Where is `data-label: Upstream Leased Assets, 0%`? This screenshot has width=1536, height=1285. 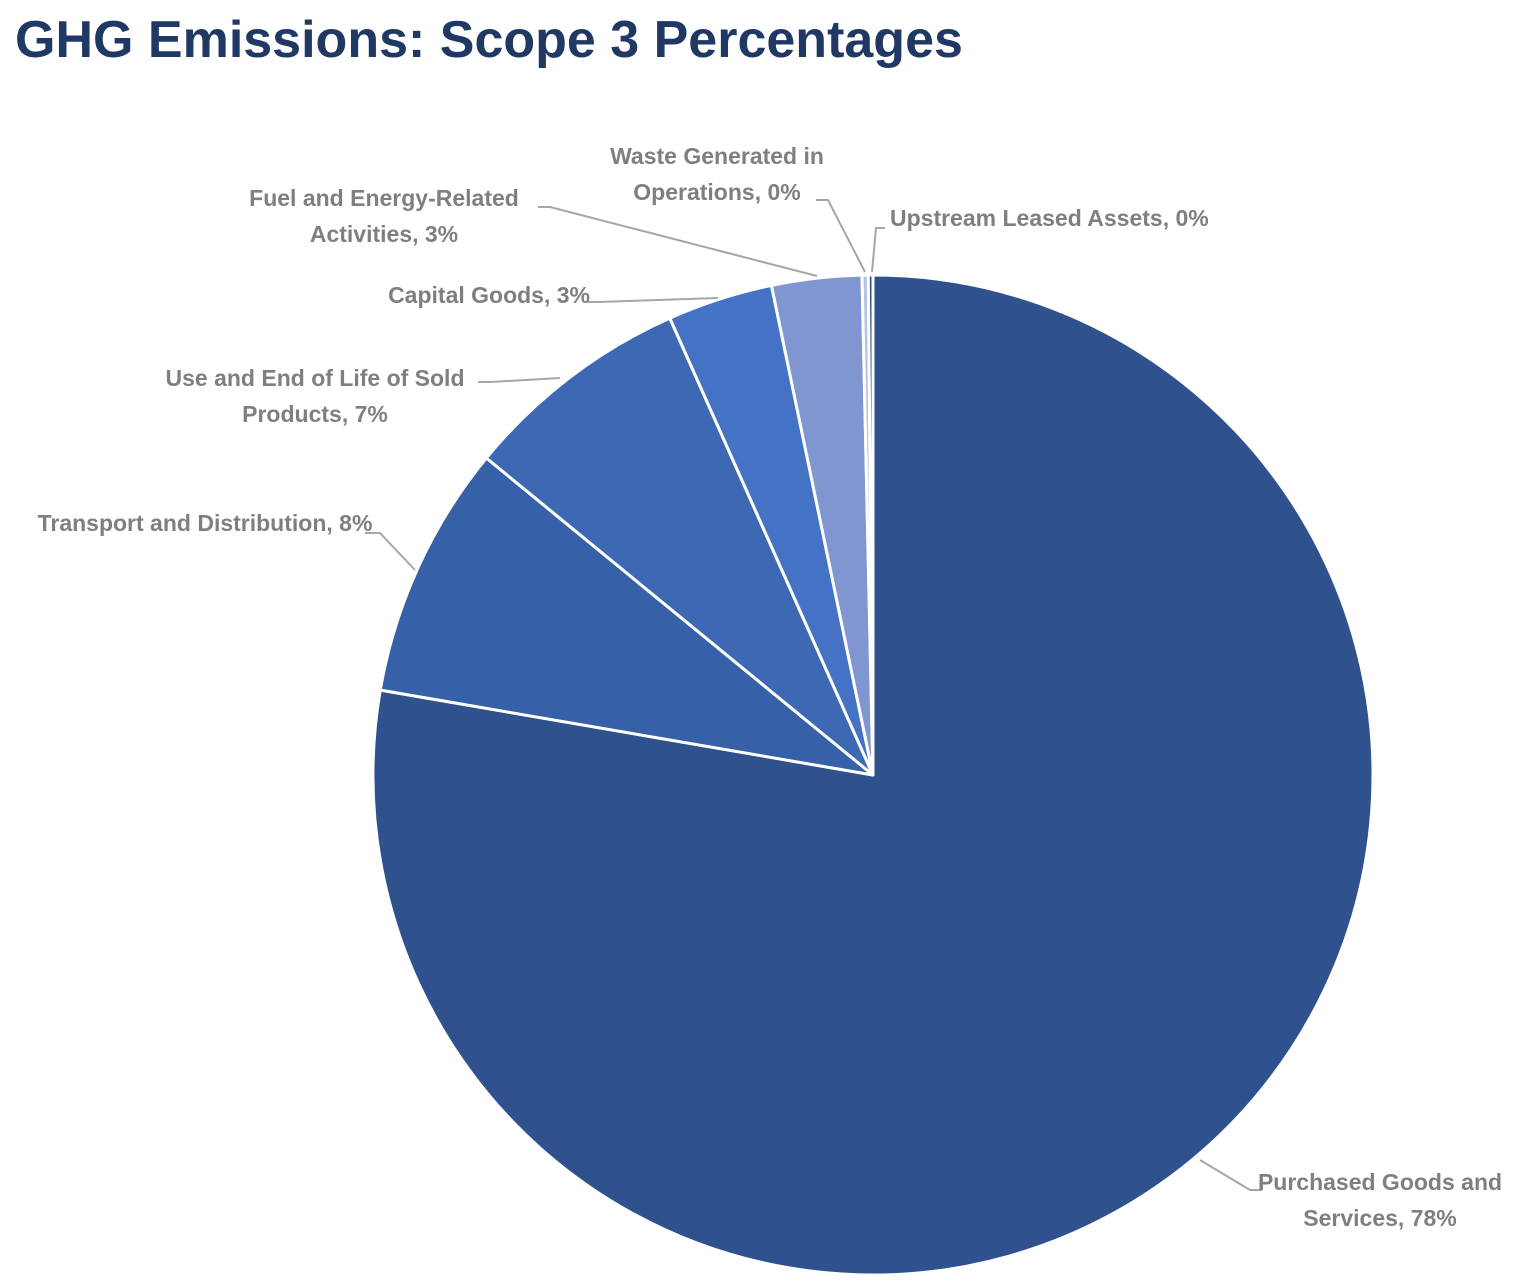 data-label: Upstream Leased Assets, 0% is located at coordinates (1049, 218).